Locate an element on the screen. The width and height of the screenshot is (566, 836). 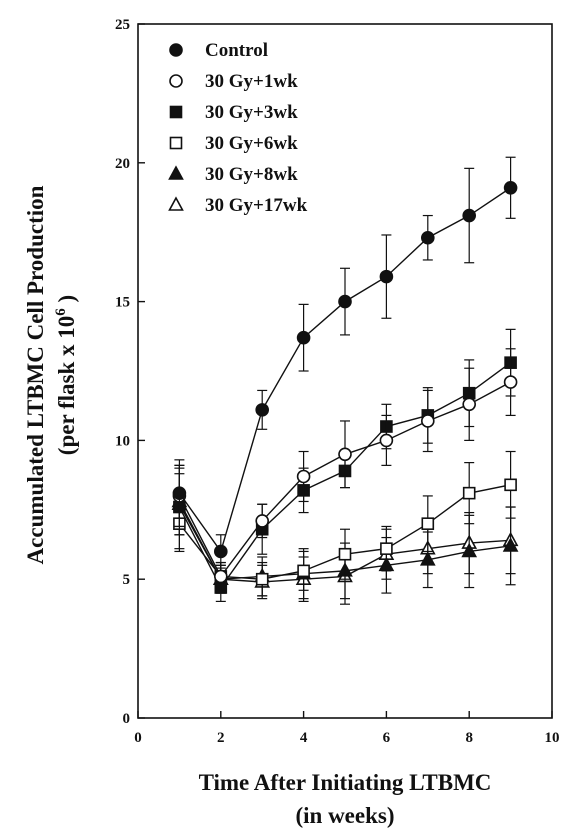
x-axis-title-line2: (in weeks) is located at coordinates (344, 815).